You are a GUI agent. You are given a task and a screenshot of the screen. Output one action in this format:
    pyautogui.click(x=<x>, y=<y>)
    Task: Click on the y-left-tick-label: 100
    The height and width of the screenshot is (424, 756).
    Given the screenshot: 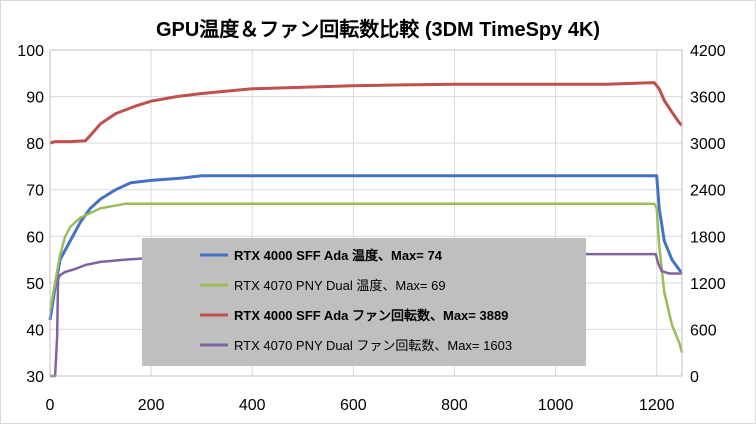 What is the action you would take?
    pyautogui.click(x=30, y=51)
    